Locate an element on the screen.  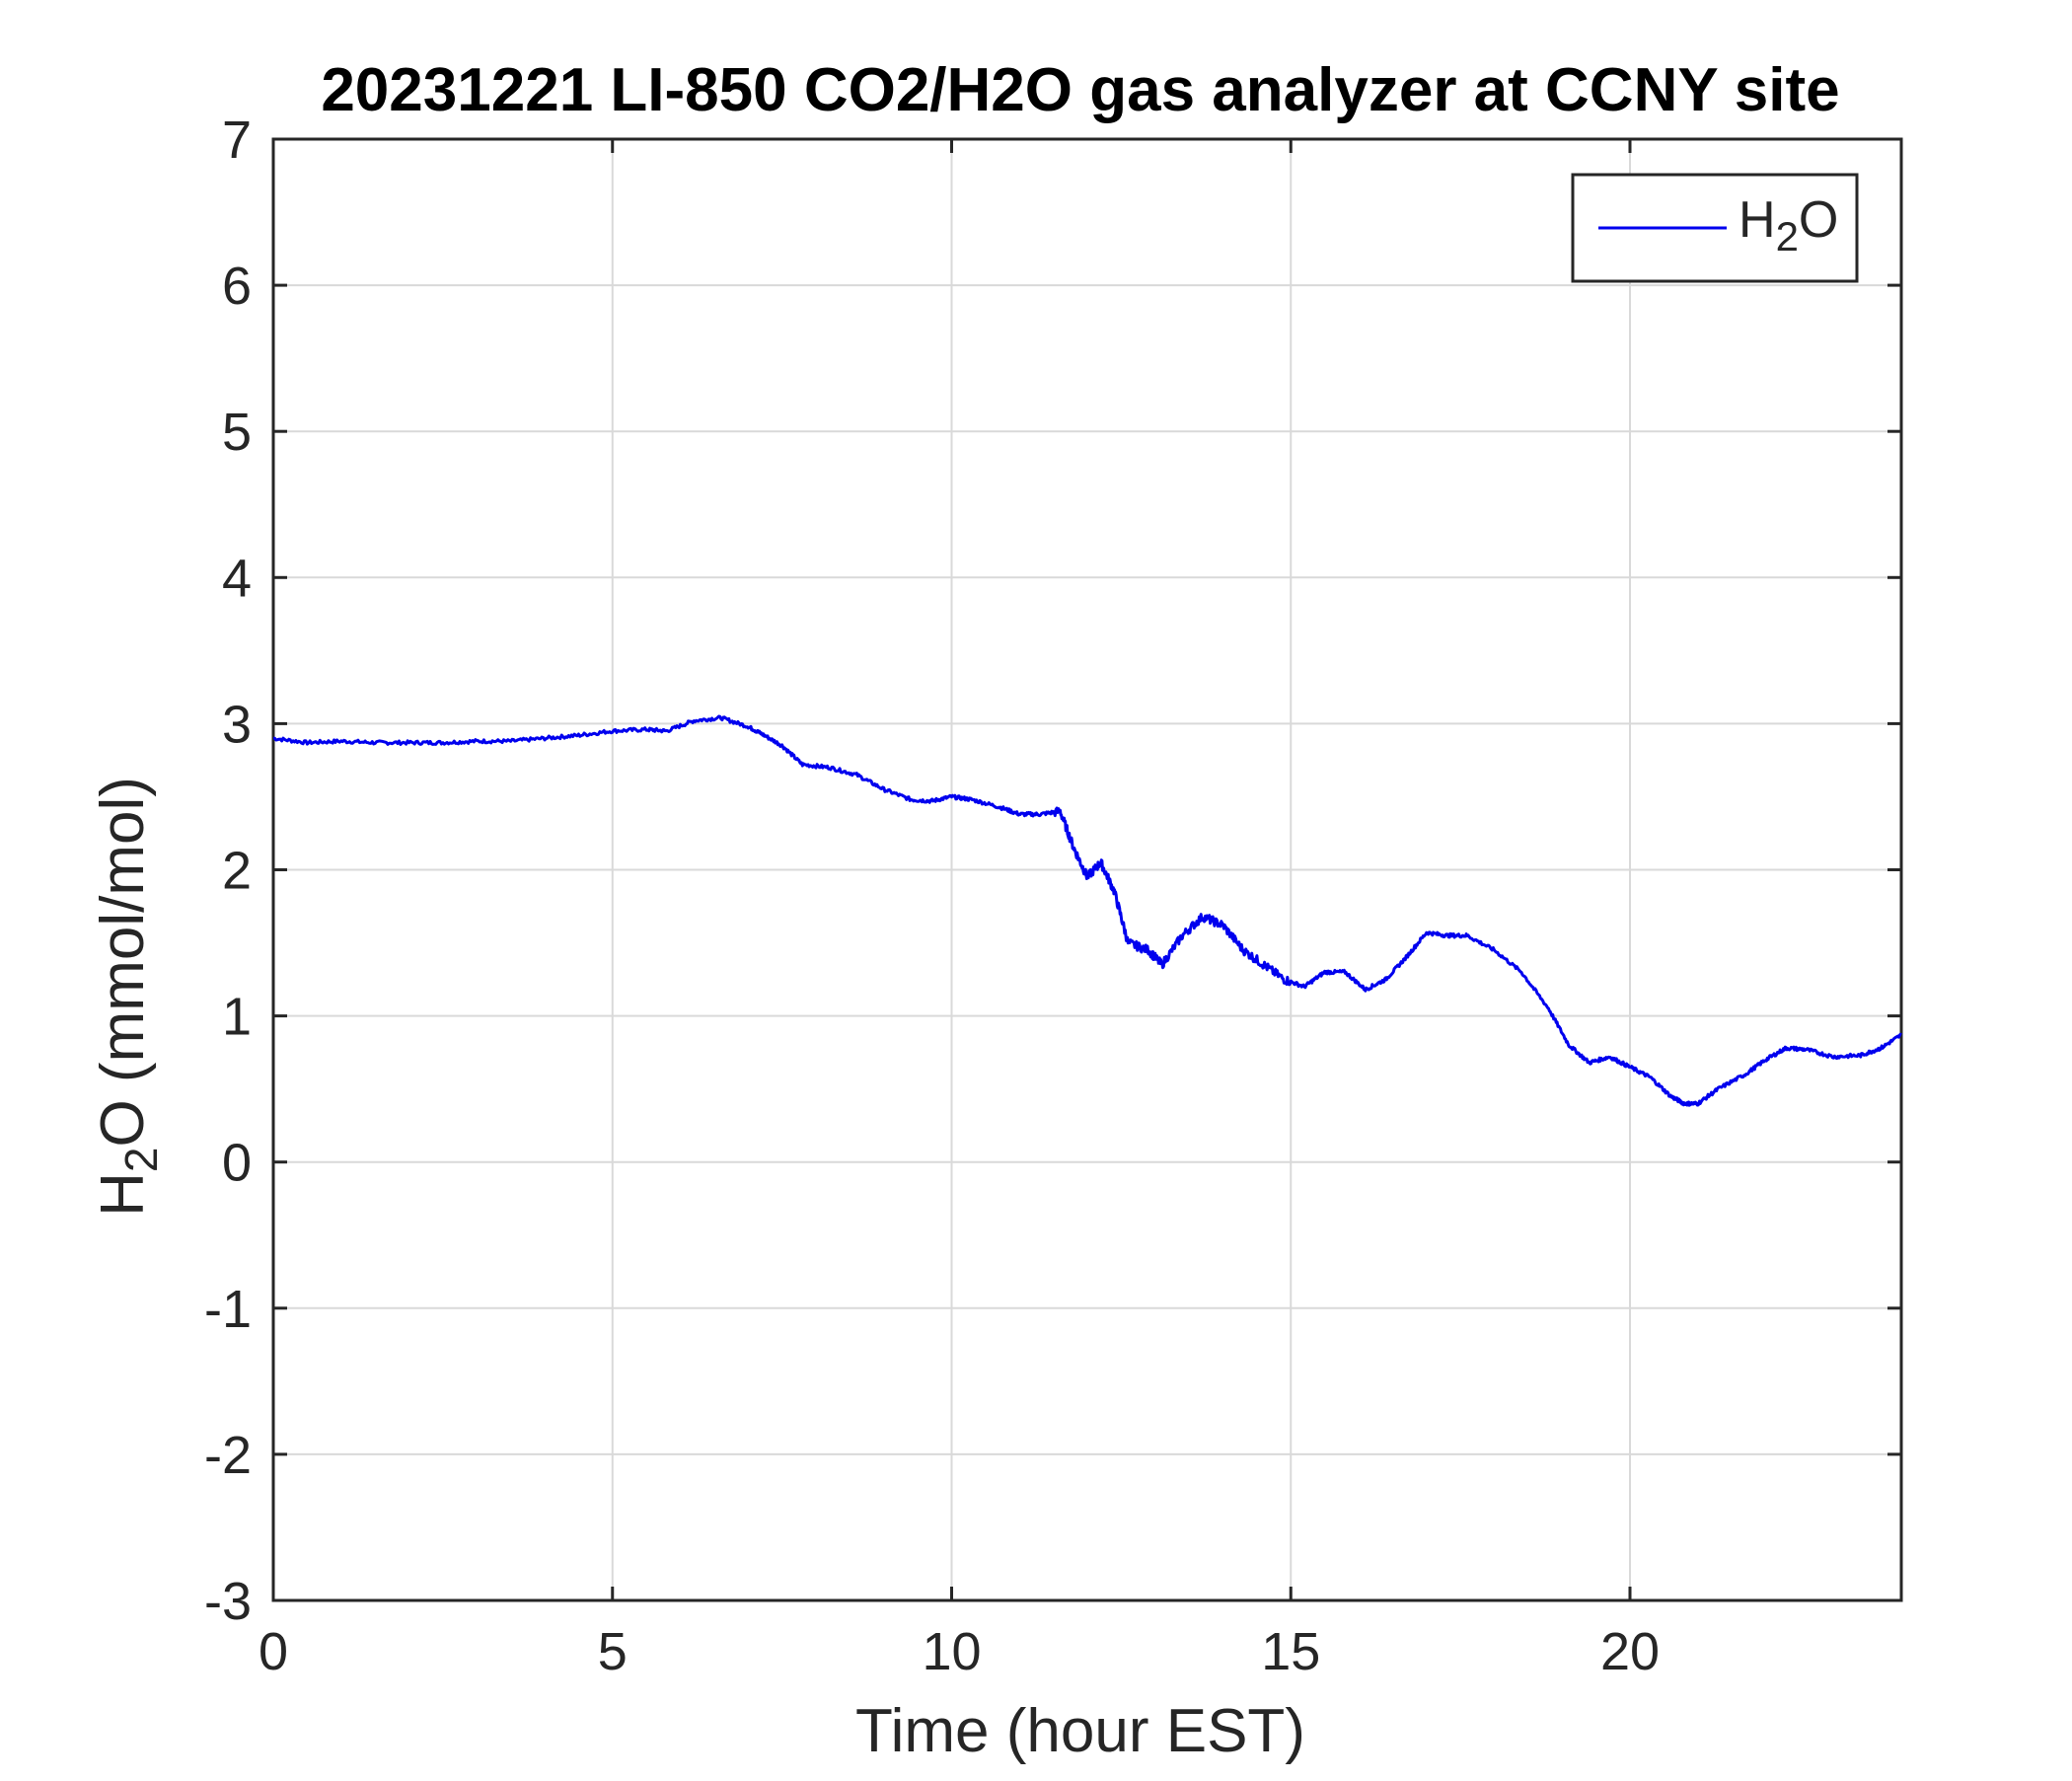
y-tick-label: 2 is located at coordinates (237, 871).